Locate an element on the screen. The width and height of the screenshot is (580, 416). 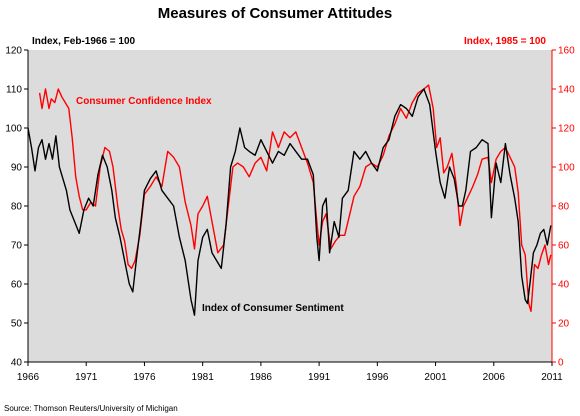
chart-title: Measures of Consumer Attitudes is located at coordinates (275, 13).